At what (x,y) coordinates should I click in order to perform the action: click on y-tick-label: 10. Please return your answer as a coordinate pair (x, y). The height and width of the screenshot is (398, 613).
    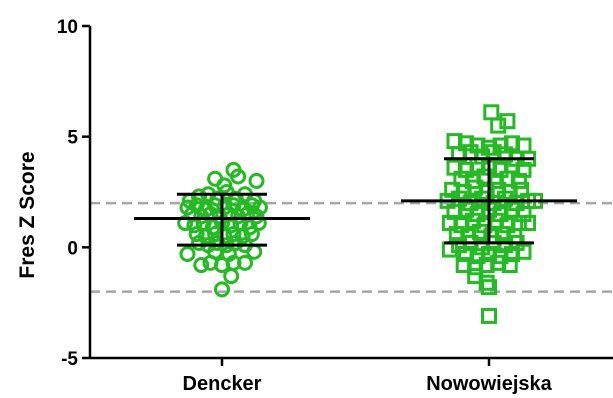
    Looking at the image, I should click on (67, 27).